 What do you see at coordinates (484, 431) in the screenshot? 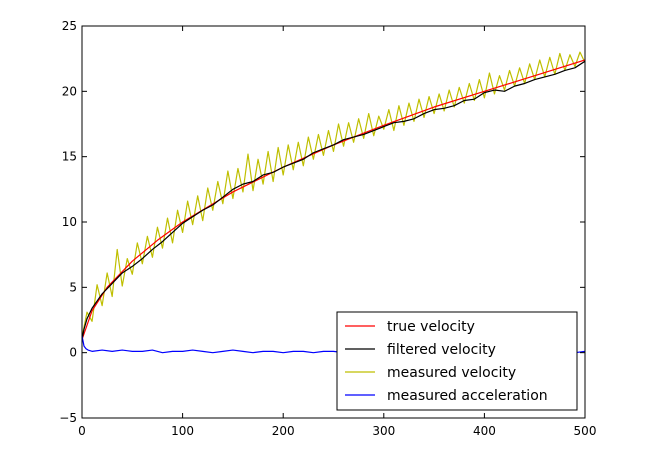
I see `x-tick-label: 400` at bounding box center [484, 431].